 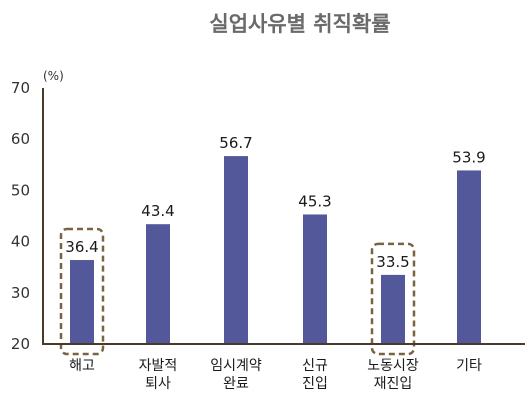 What do you see at coordinates (236, 384) in the screenshot?
I see `x-tick-label: 완료` at bounding box center [236, 384].